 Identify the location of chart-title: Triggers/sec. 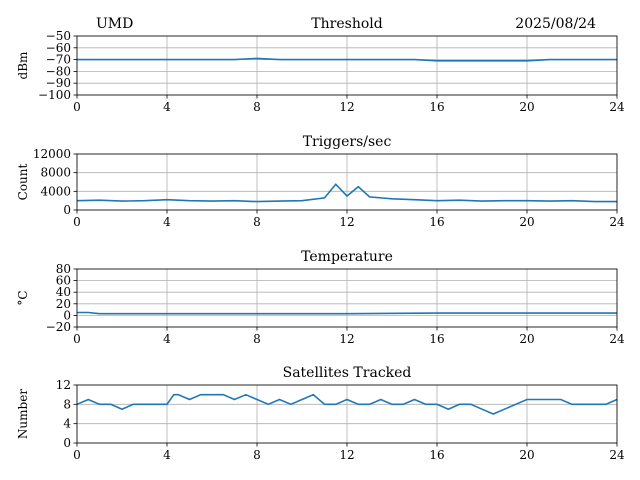
(347, 142).